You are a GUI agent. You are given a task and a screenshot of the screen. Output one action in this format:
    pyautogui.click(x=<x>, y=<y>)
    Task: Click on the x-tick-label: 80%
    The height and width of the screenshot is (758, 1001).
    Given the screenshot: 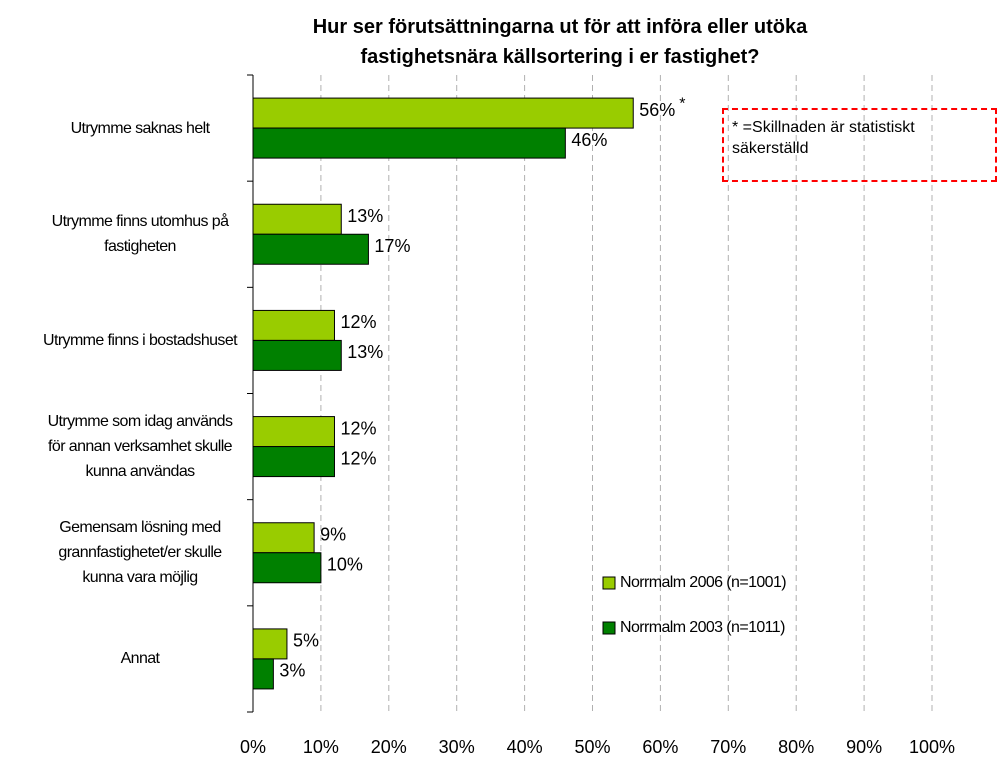 What is the action you would take?
    pyautogui.click(x=796, y=747)
    